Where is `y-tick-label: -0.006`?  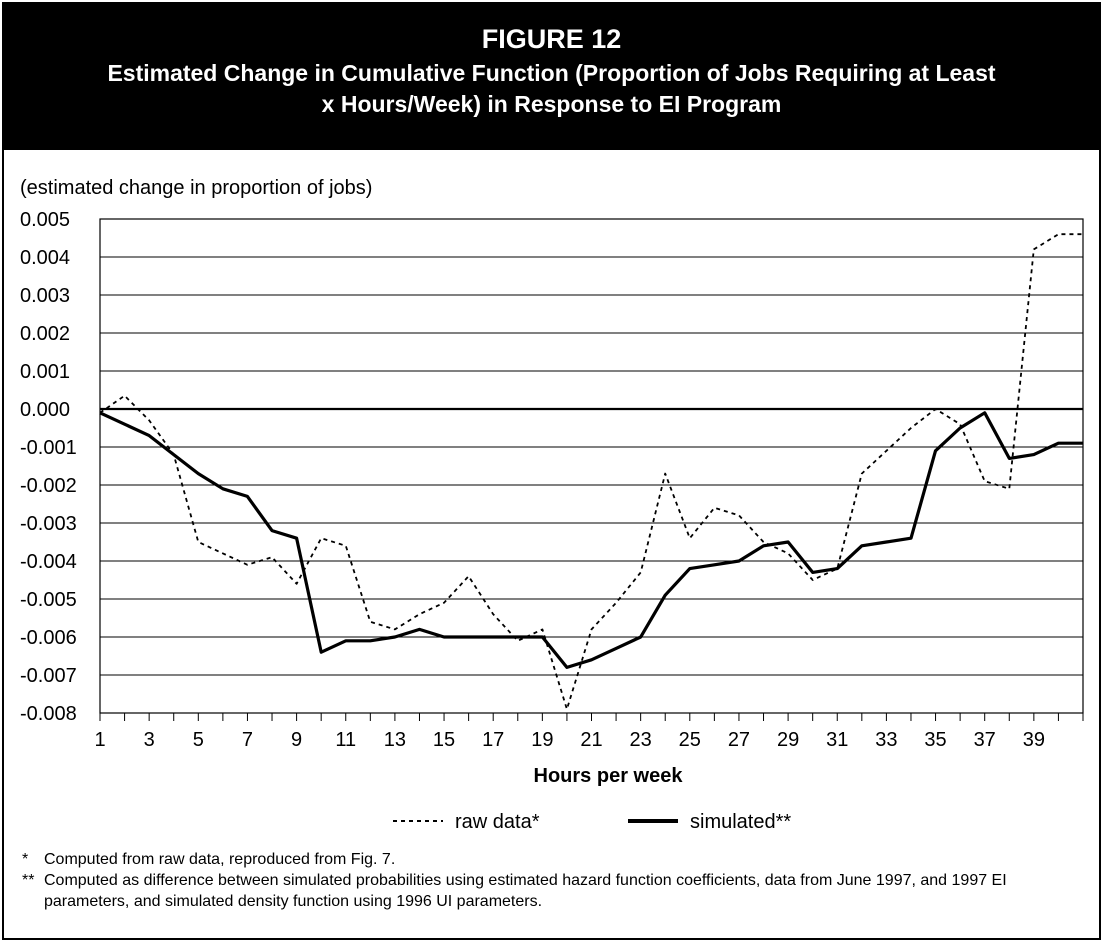 y-tick-label: -0.006 is located at coordinates (48, 638).